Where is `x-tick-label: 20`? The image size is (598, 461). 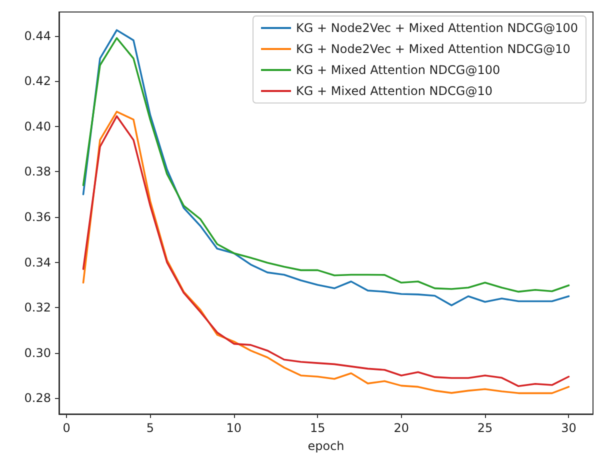
x-tick-label: 20 is located at coordinates (401, 428).